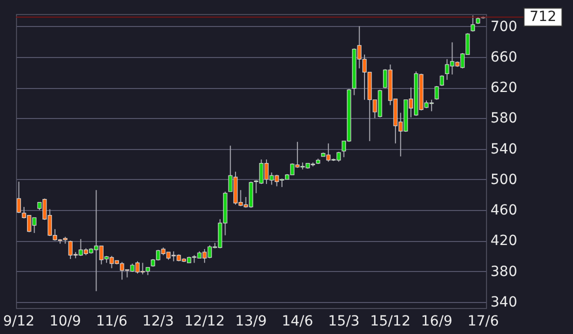  Describe the element at coordinates (504, 57) in the screenshot. I see `y-tick-label: 660` at that location.